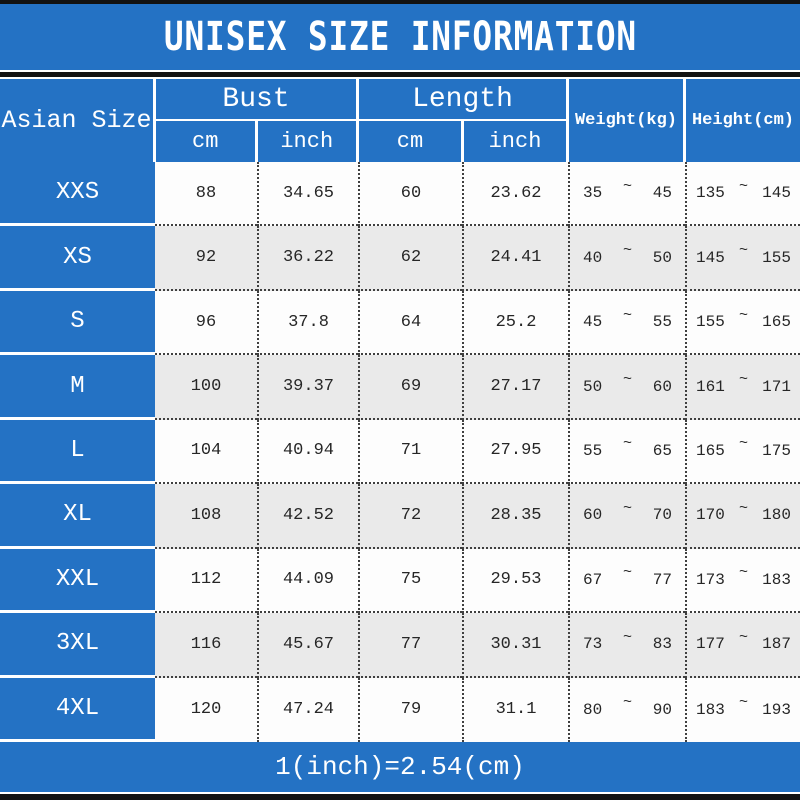 The width and height of the screenshot is (800, 800). I want to click on table-row: XXL 112 44.09 75 29.53 67 ~ 77 173 ~ 183, so click(400, 581).